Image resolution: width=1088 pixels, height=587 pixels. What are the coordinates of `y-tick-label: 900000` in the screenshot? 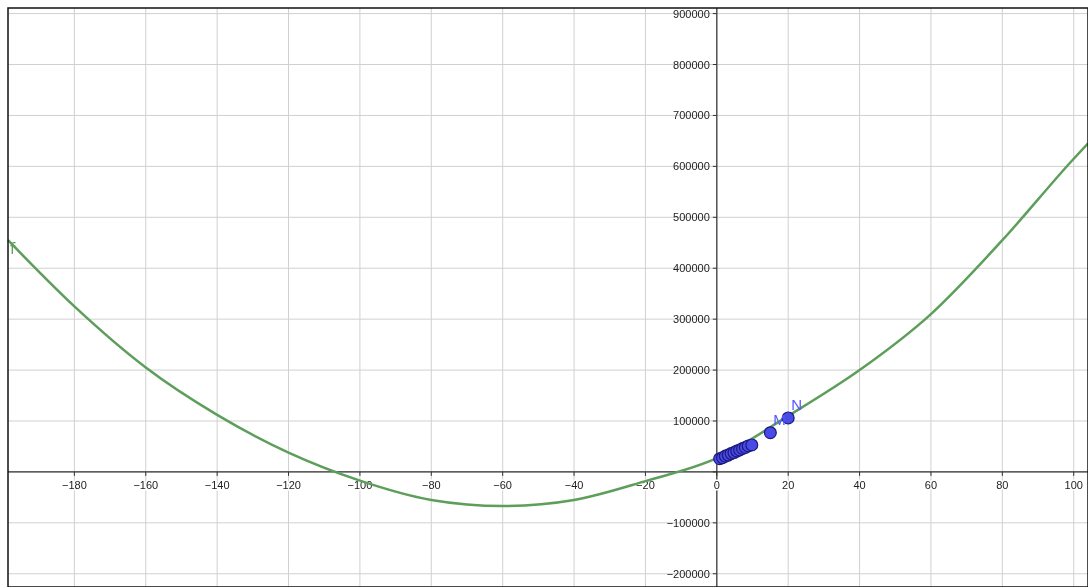 It's located at (691, 13).